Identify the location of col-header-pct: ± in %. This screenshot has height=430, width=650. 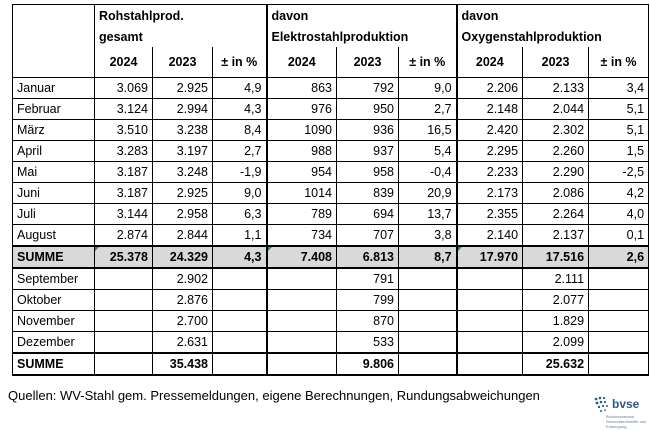
(427, 62).